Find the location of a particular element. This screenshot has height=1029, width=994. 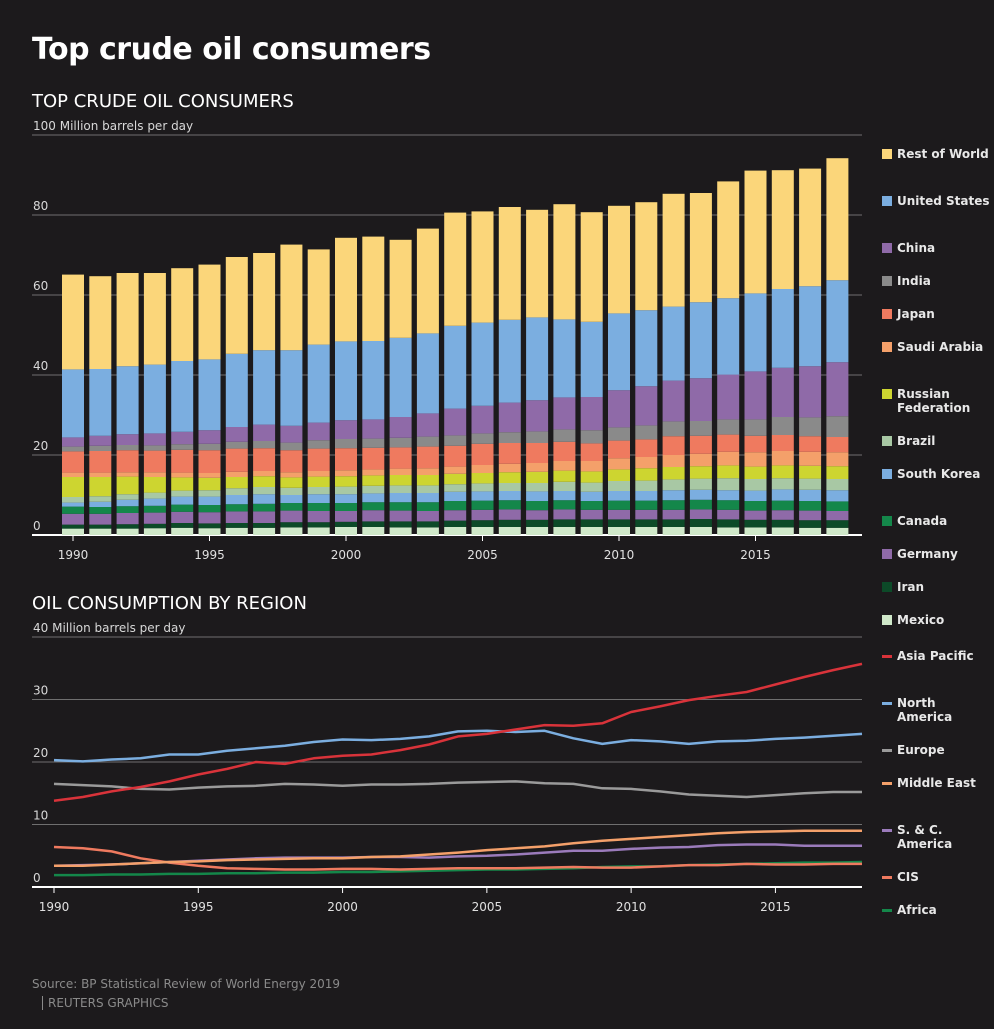

legend-label: Brazil is located at coordinates (916, 441).